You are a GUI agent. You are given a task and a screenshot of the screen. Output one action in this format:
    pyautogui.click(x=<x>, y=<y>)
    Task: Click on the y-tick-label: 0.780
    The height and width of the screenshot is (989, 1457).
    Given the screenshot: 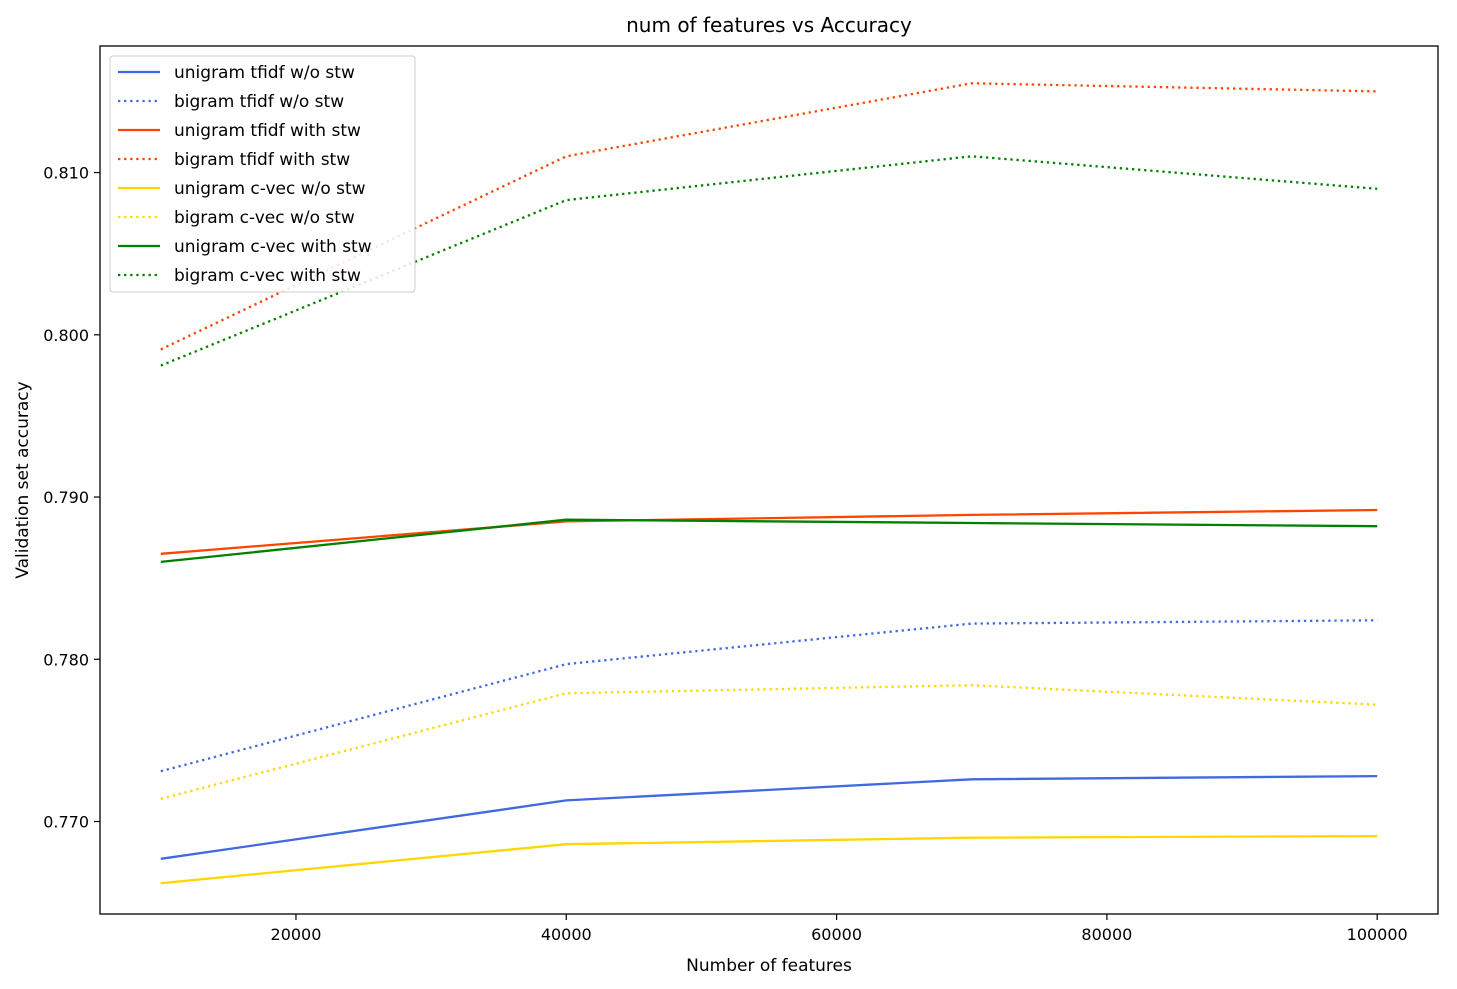 What is the action you would take?
    pyautogui.click(x=66, y=659)
    